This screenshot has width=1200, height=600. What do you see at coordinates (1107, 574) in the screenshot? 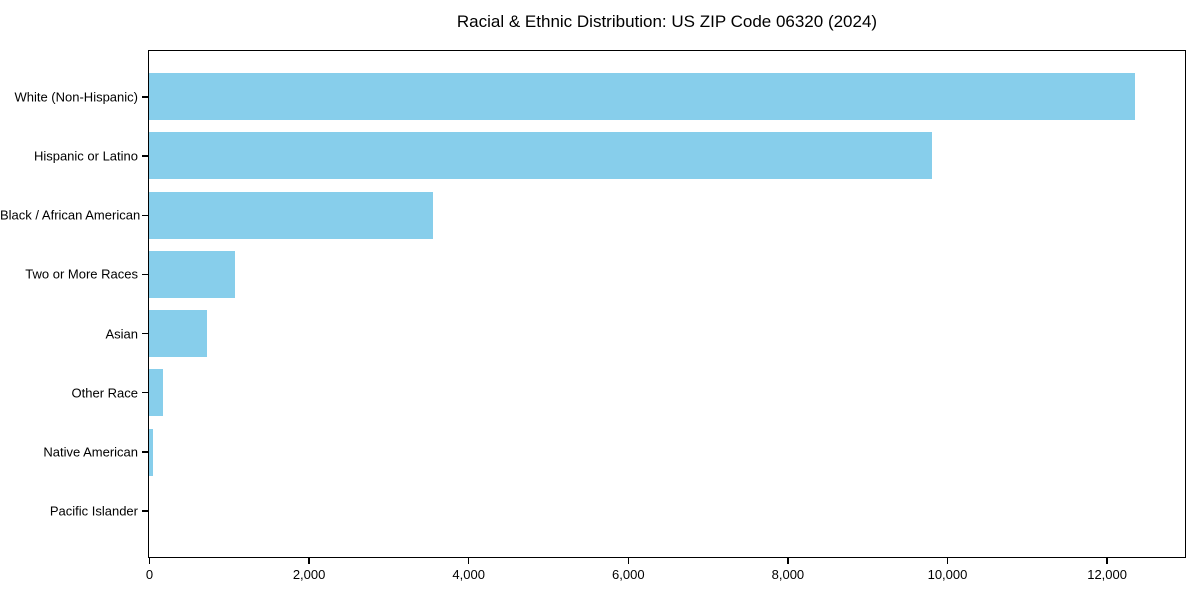
I see `x-tick-label: 12,000` at bounding box center [1107, 574].